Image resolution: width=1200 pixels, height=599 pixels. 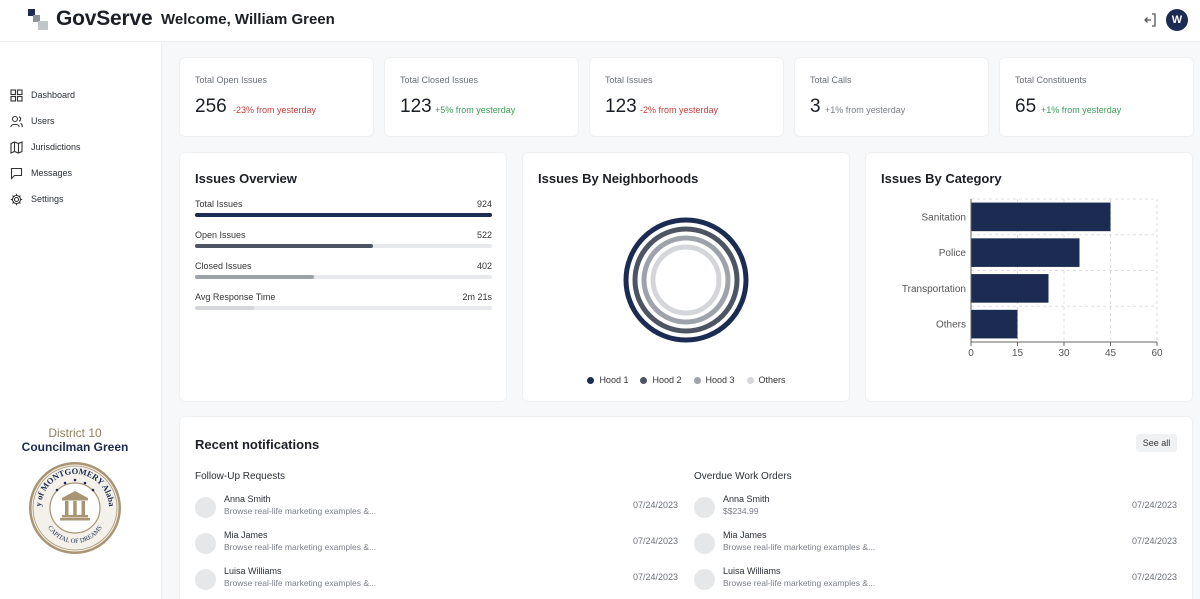 I want to click on legend-item: Others, so click(x=766, y=380).